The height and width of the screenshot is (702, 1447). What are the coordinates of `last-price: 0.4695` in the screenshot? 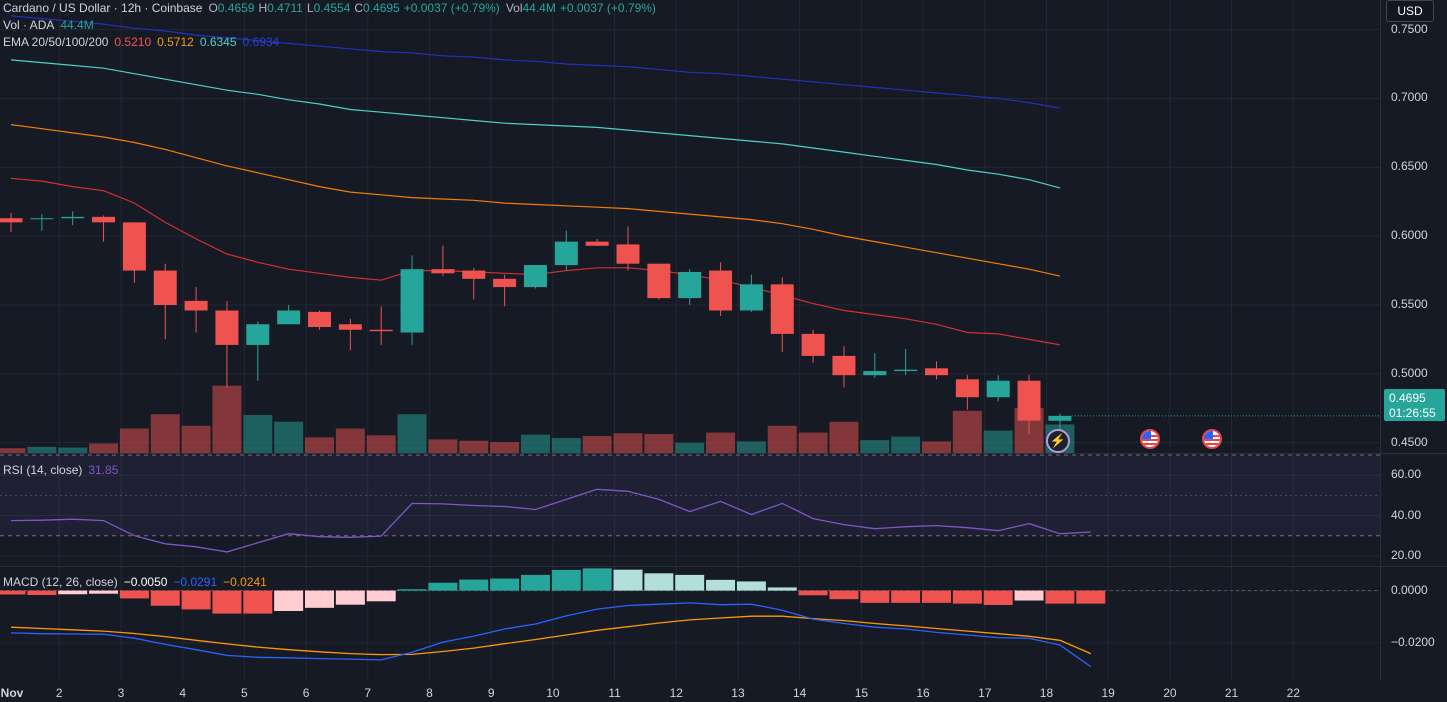 It's located at (1407, 398).